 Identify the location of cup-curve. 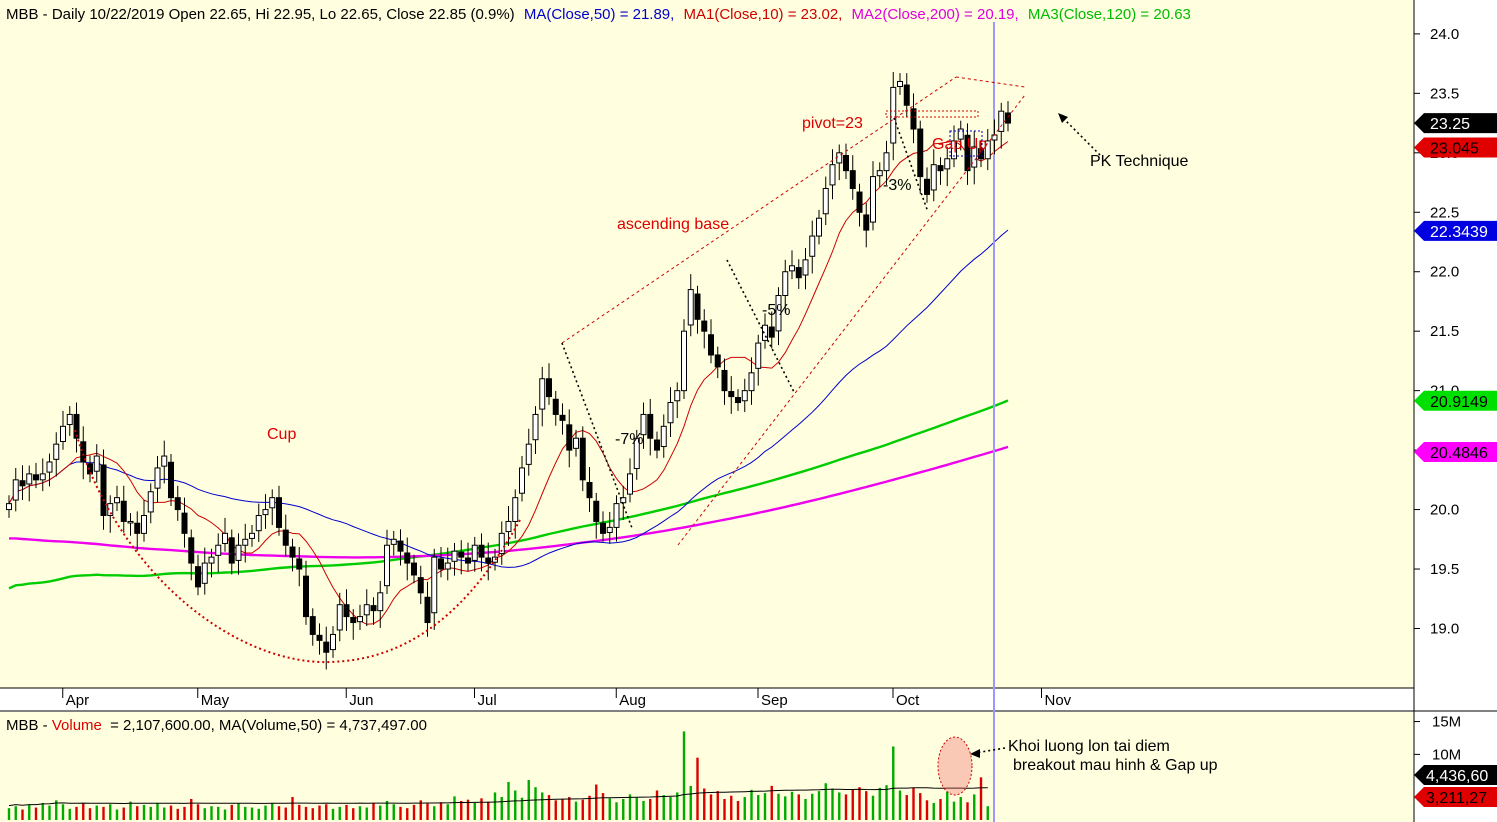
(297, 546).